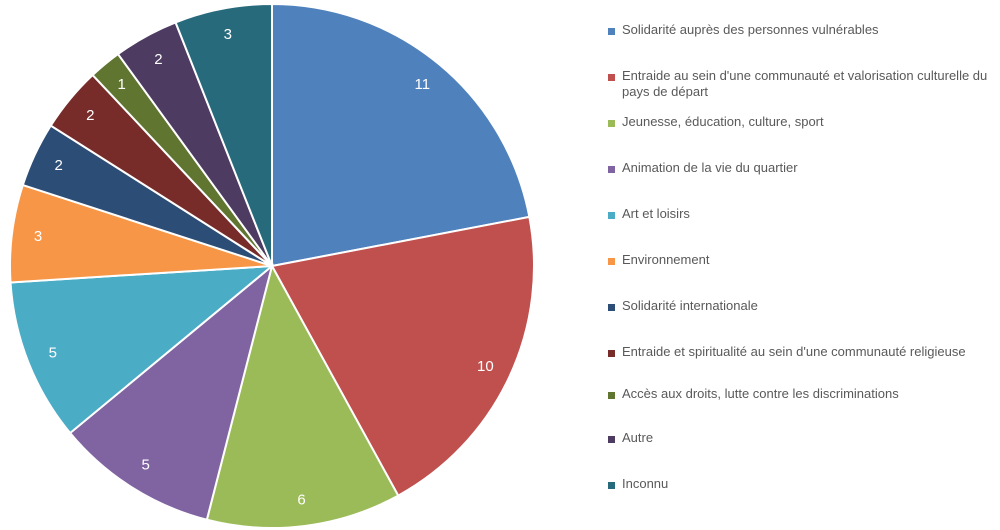 The width and height of the screenshot is (1000, 530). Describe the element at coordinates (302, 396) in the screenshot. I see `pie-slice-jeunesse-education-culture-sport` at that location.